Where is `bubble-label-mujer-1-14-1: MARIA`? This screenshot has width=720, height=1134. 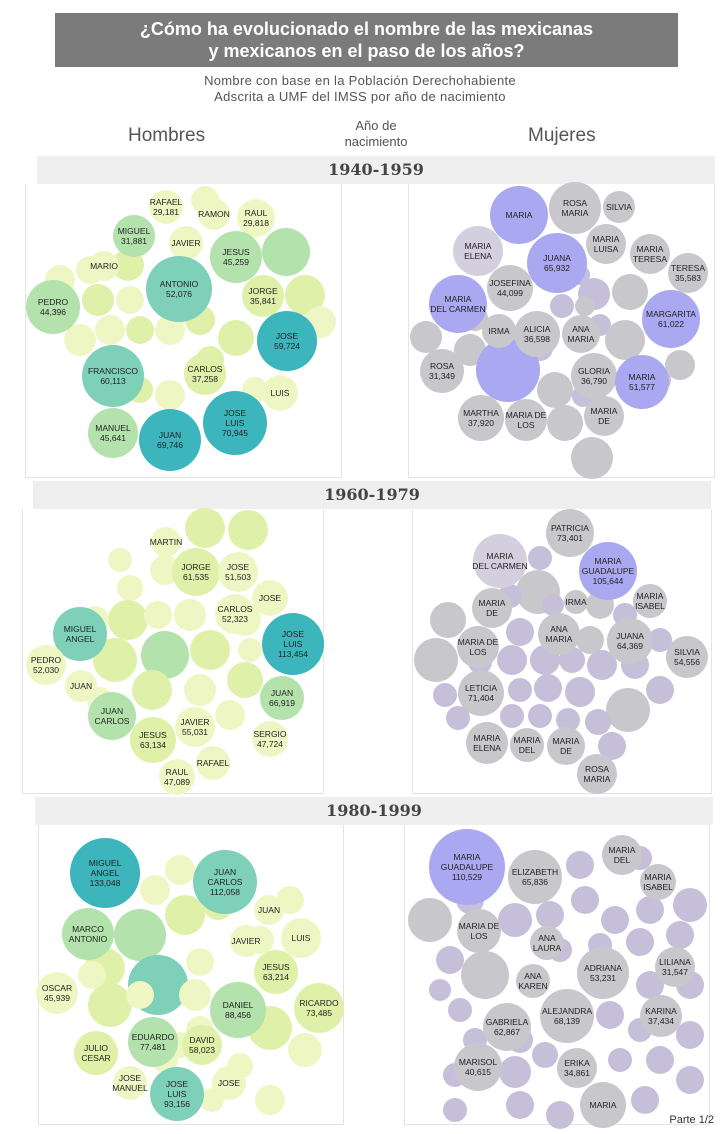
bubble-label-mujer-1-14-1: MARIA is located at coordinates (597, 779).